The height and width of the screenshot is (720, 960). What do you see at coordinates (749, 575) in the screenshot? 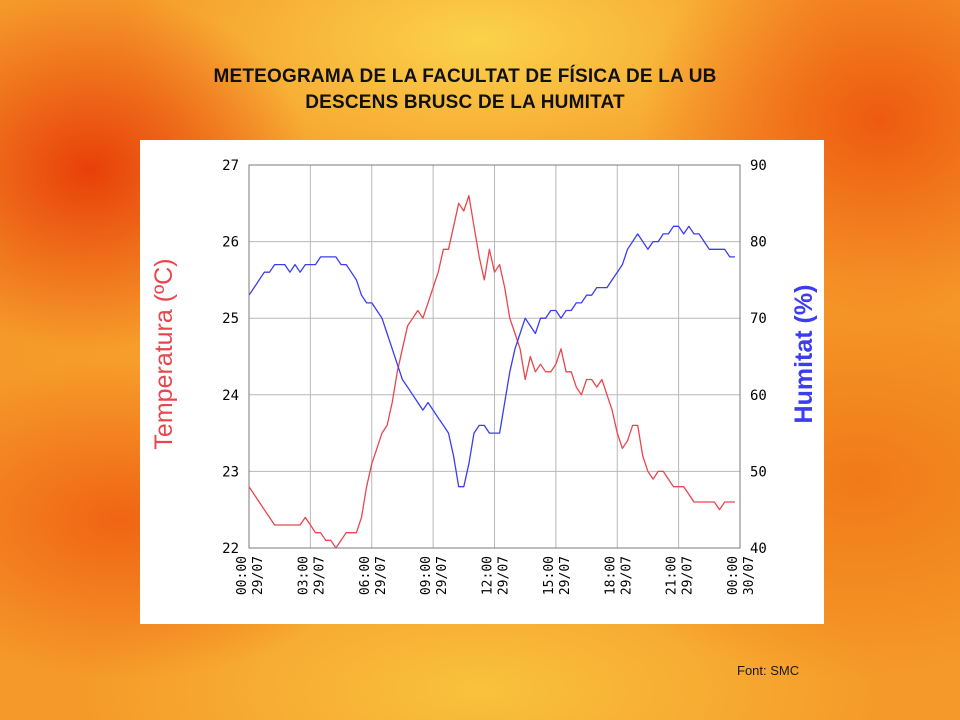
I see `x-tick-date: 30/07` at bounding box center [749, 575].